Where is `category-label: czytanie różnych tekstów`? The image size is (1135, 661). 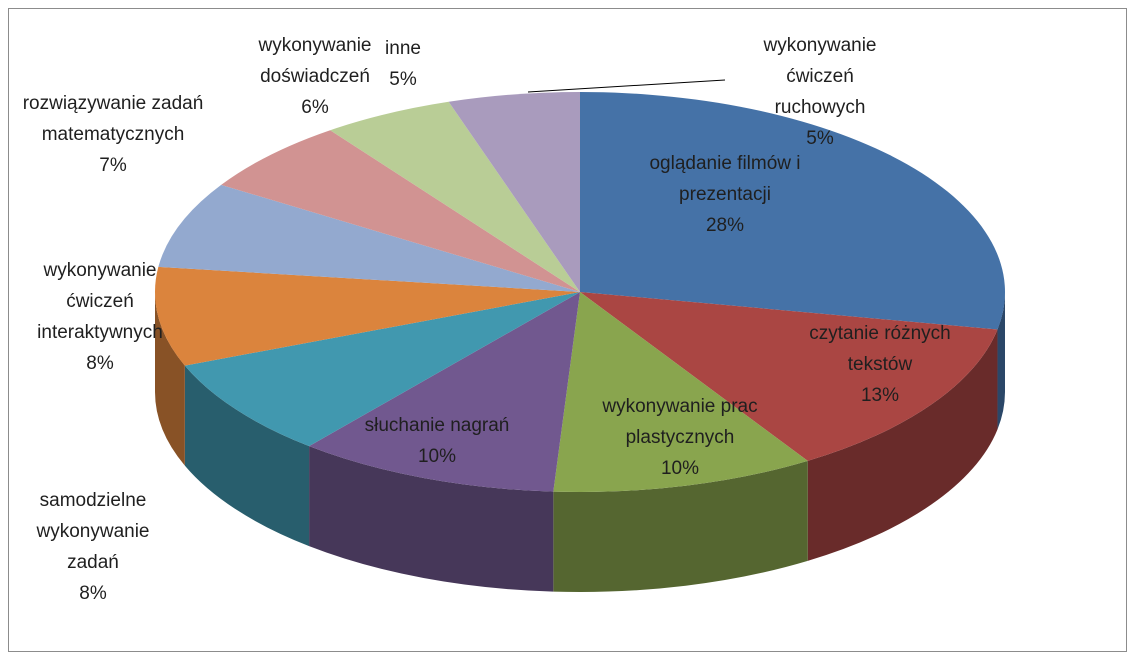
category-label: czytanie różnych tekstów is located at coordinates (880, 349).